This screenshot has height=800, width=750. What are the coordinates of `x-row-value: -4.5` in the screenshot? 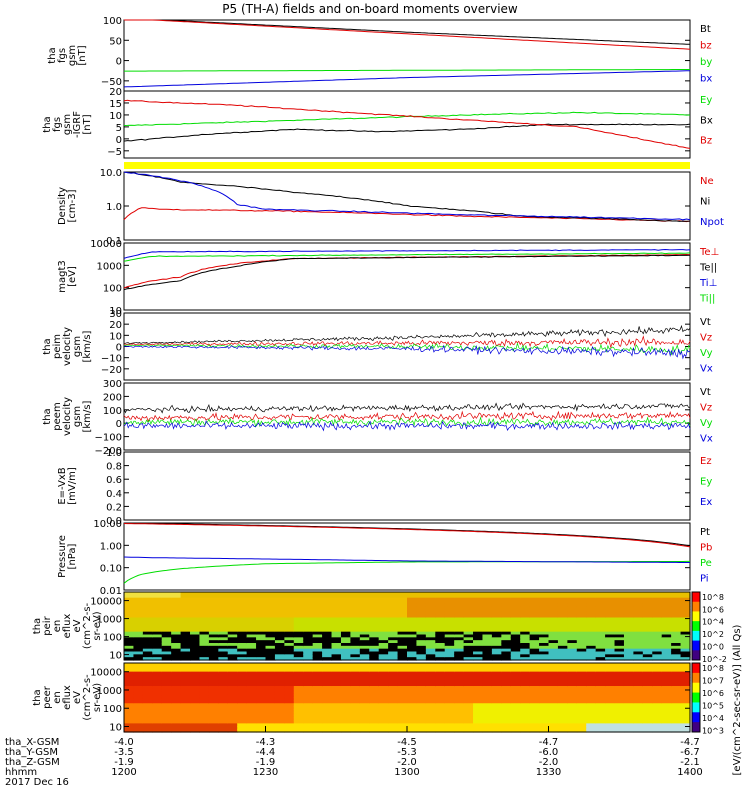 It's located at (407, 742).